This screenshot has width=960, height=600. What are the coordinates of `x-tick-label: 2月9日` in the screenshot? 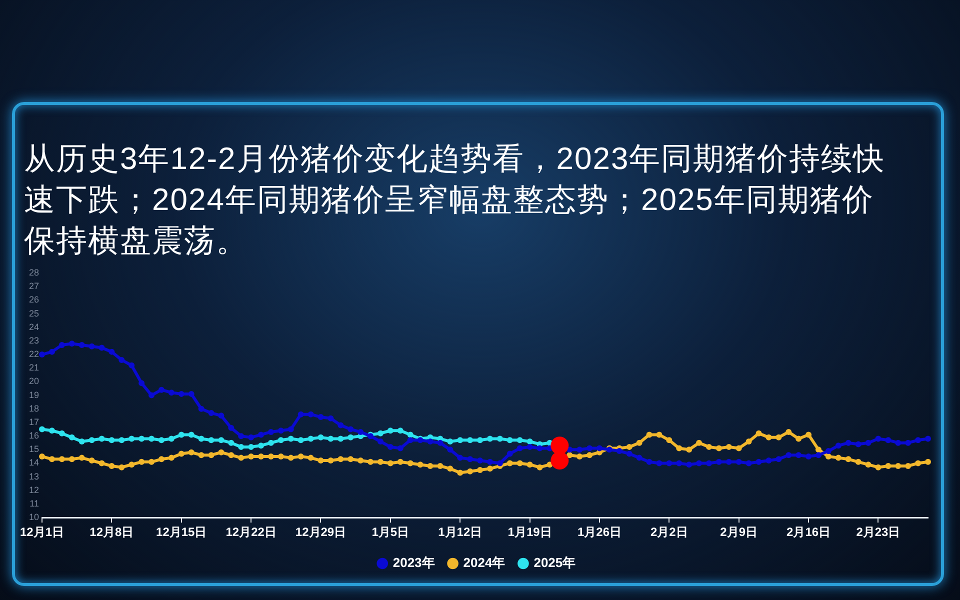 It's located at (739, 532).